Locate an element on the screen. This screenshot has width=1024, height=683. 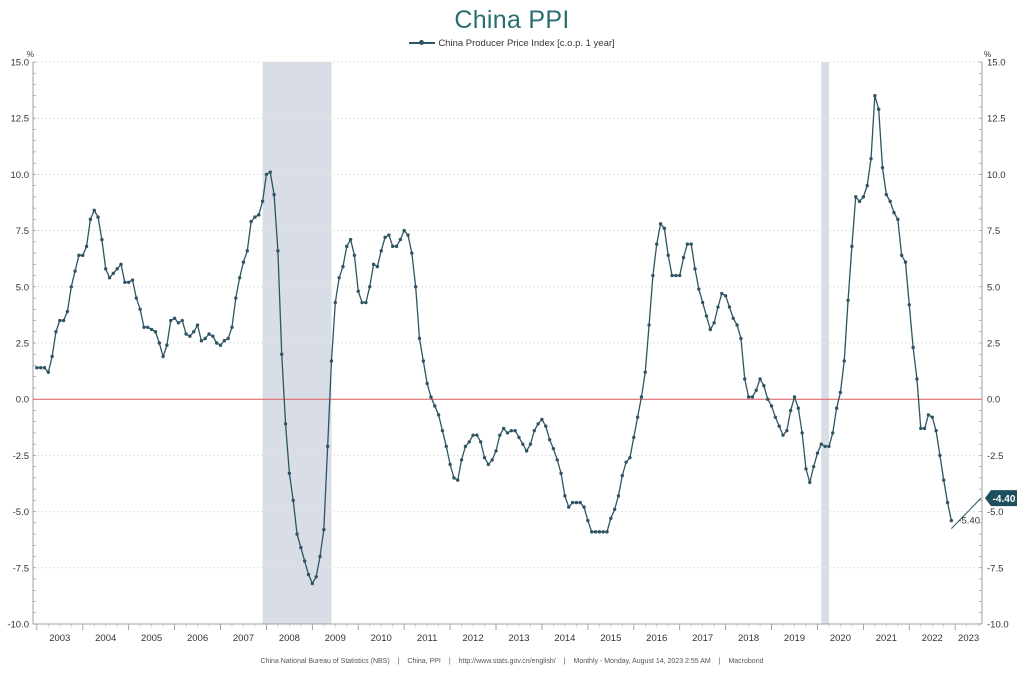
x-tick-label: 2011 is located at coordinates (427, 638).